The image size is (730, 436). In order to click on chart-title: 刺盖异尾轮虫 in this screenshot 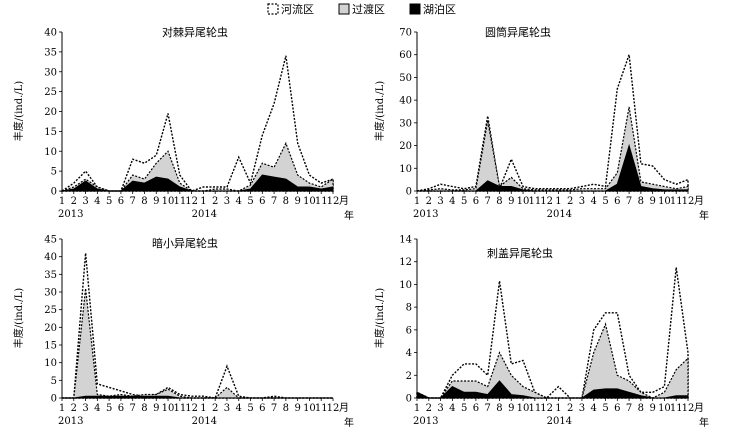, I will do `click(520, 253)`.